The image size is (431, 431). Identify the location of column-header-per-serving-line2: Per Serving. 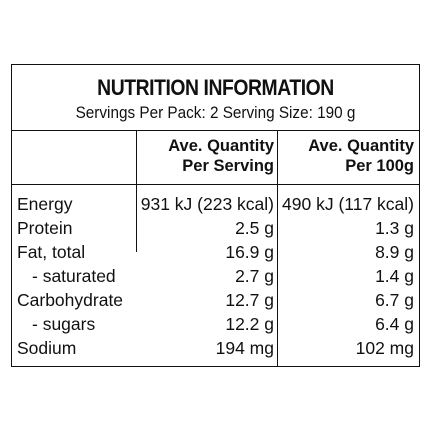
(228, 166).